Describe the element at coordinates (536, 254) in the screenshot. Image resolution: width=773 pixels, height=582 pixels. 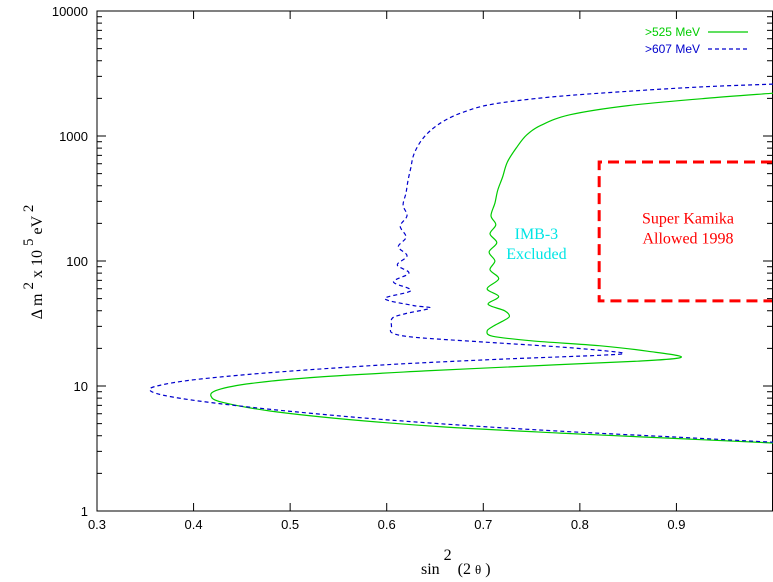
I see `annotation-imb-line-2: Excluded` at that location.